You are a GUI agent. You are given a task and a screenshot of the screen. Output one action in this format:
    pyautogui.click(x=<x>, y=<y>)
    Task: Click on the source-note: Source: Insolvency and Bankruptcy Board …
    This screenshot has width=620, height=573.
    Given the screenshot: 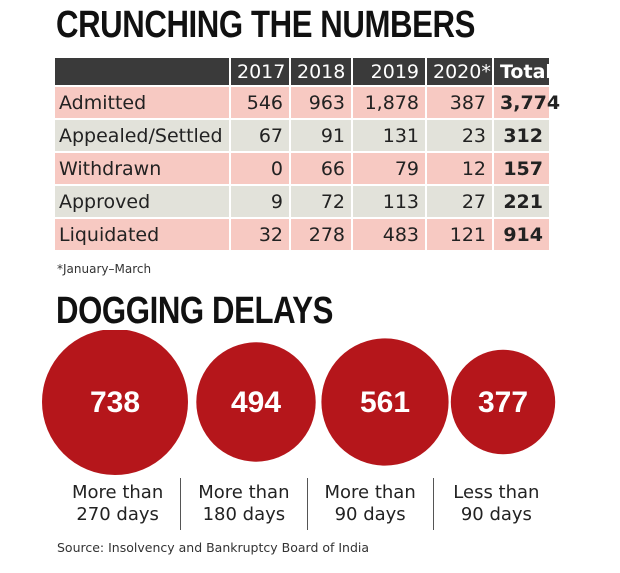 What is the action you would take?
    pyautogui.click(x=213, y=547)
    